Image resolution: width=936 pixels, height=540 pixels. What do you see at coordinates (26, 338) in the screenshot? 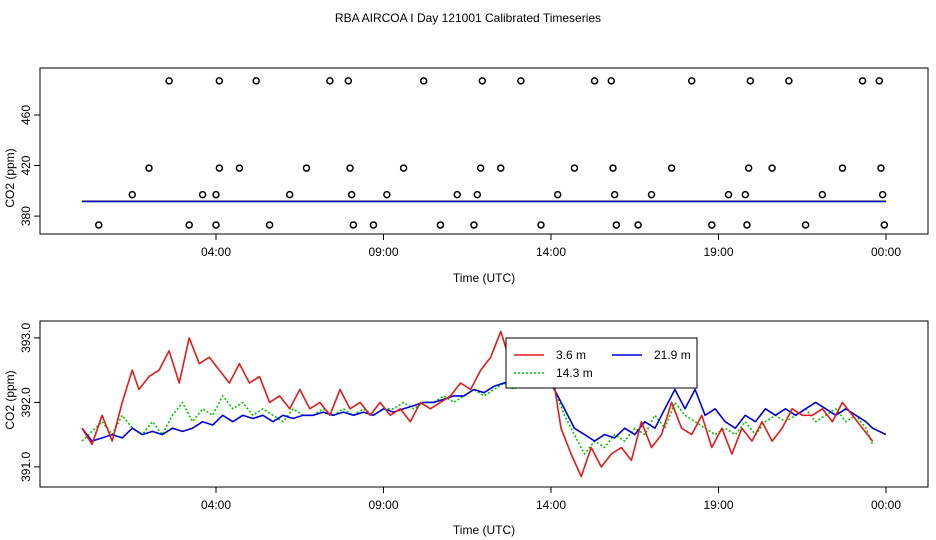
I see `y-tick-label: 393.0` at bounding box center [26, 338].